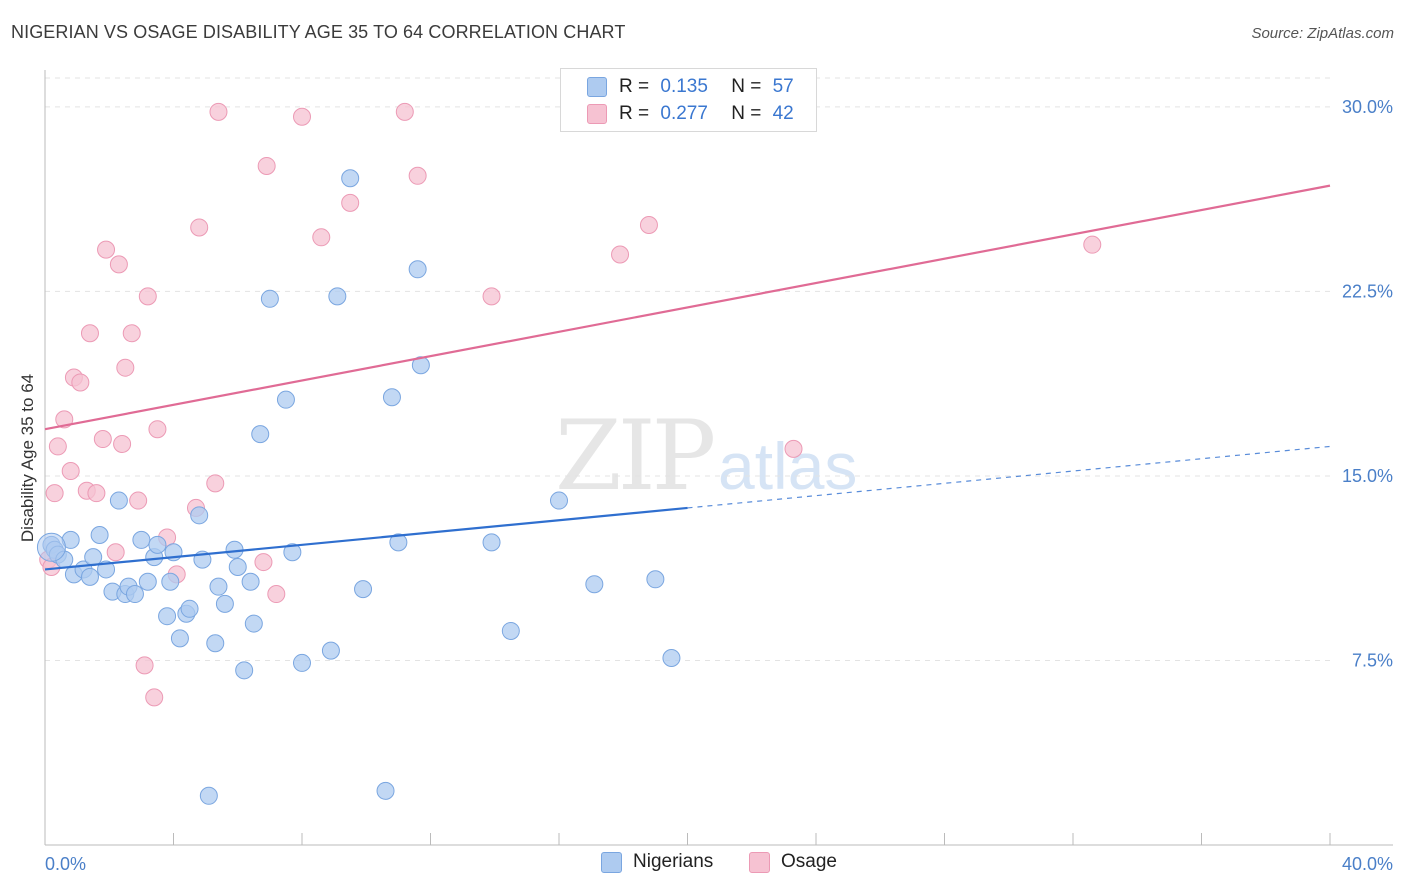 The height and width of the screenshot is (892, 1406). Describe the element at coordinates (684, 86) in the screenshot. I see `legend-r-value-nigerians: 0.135` at that location.